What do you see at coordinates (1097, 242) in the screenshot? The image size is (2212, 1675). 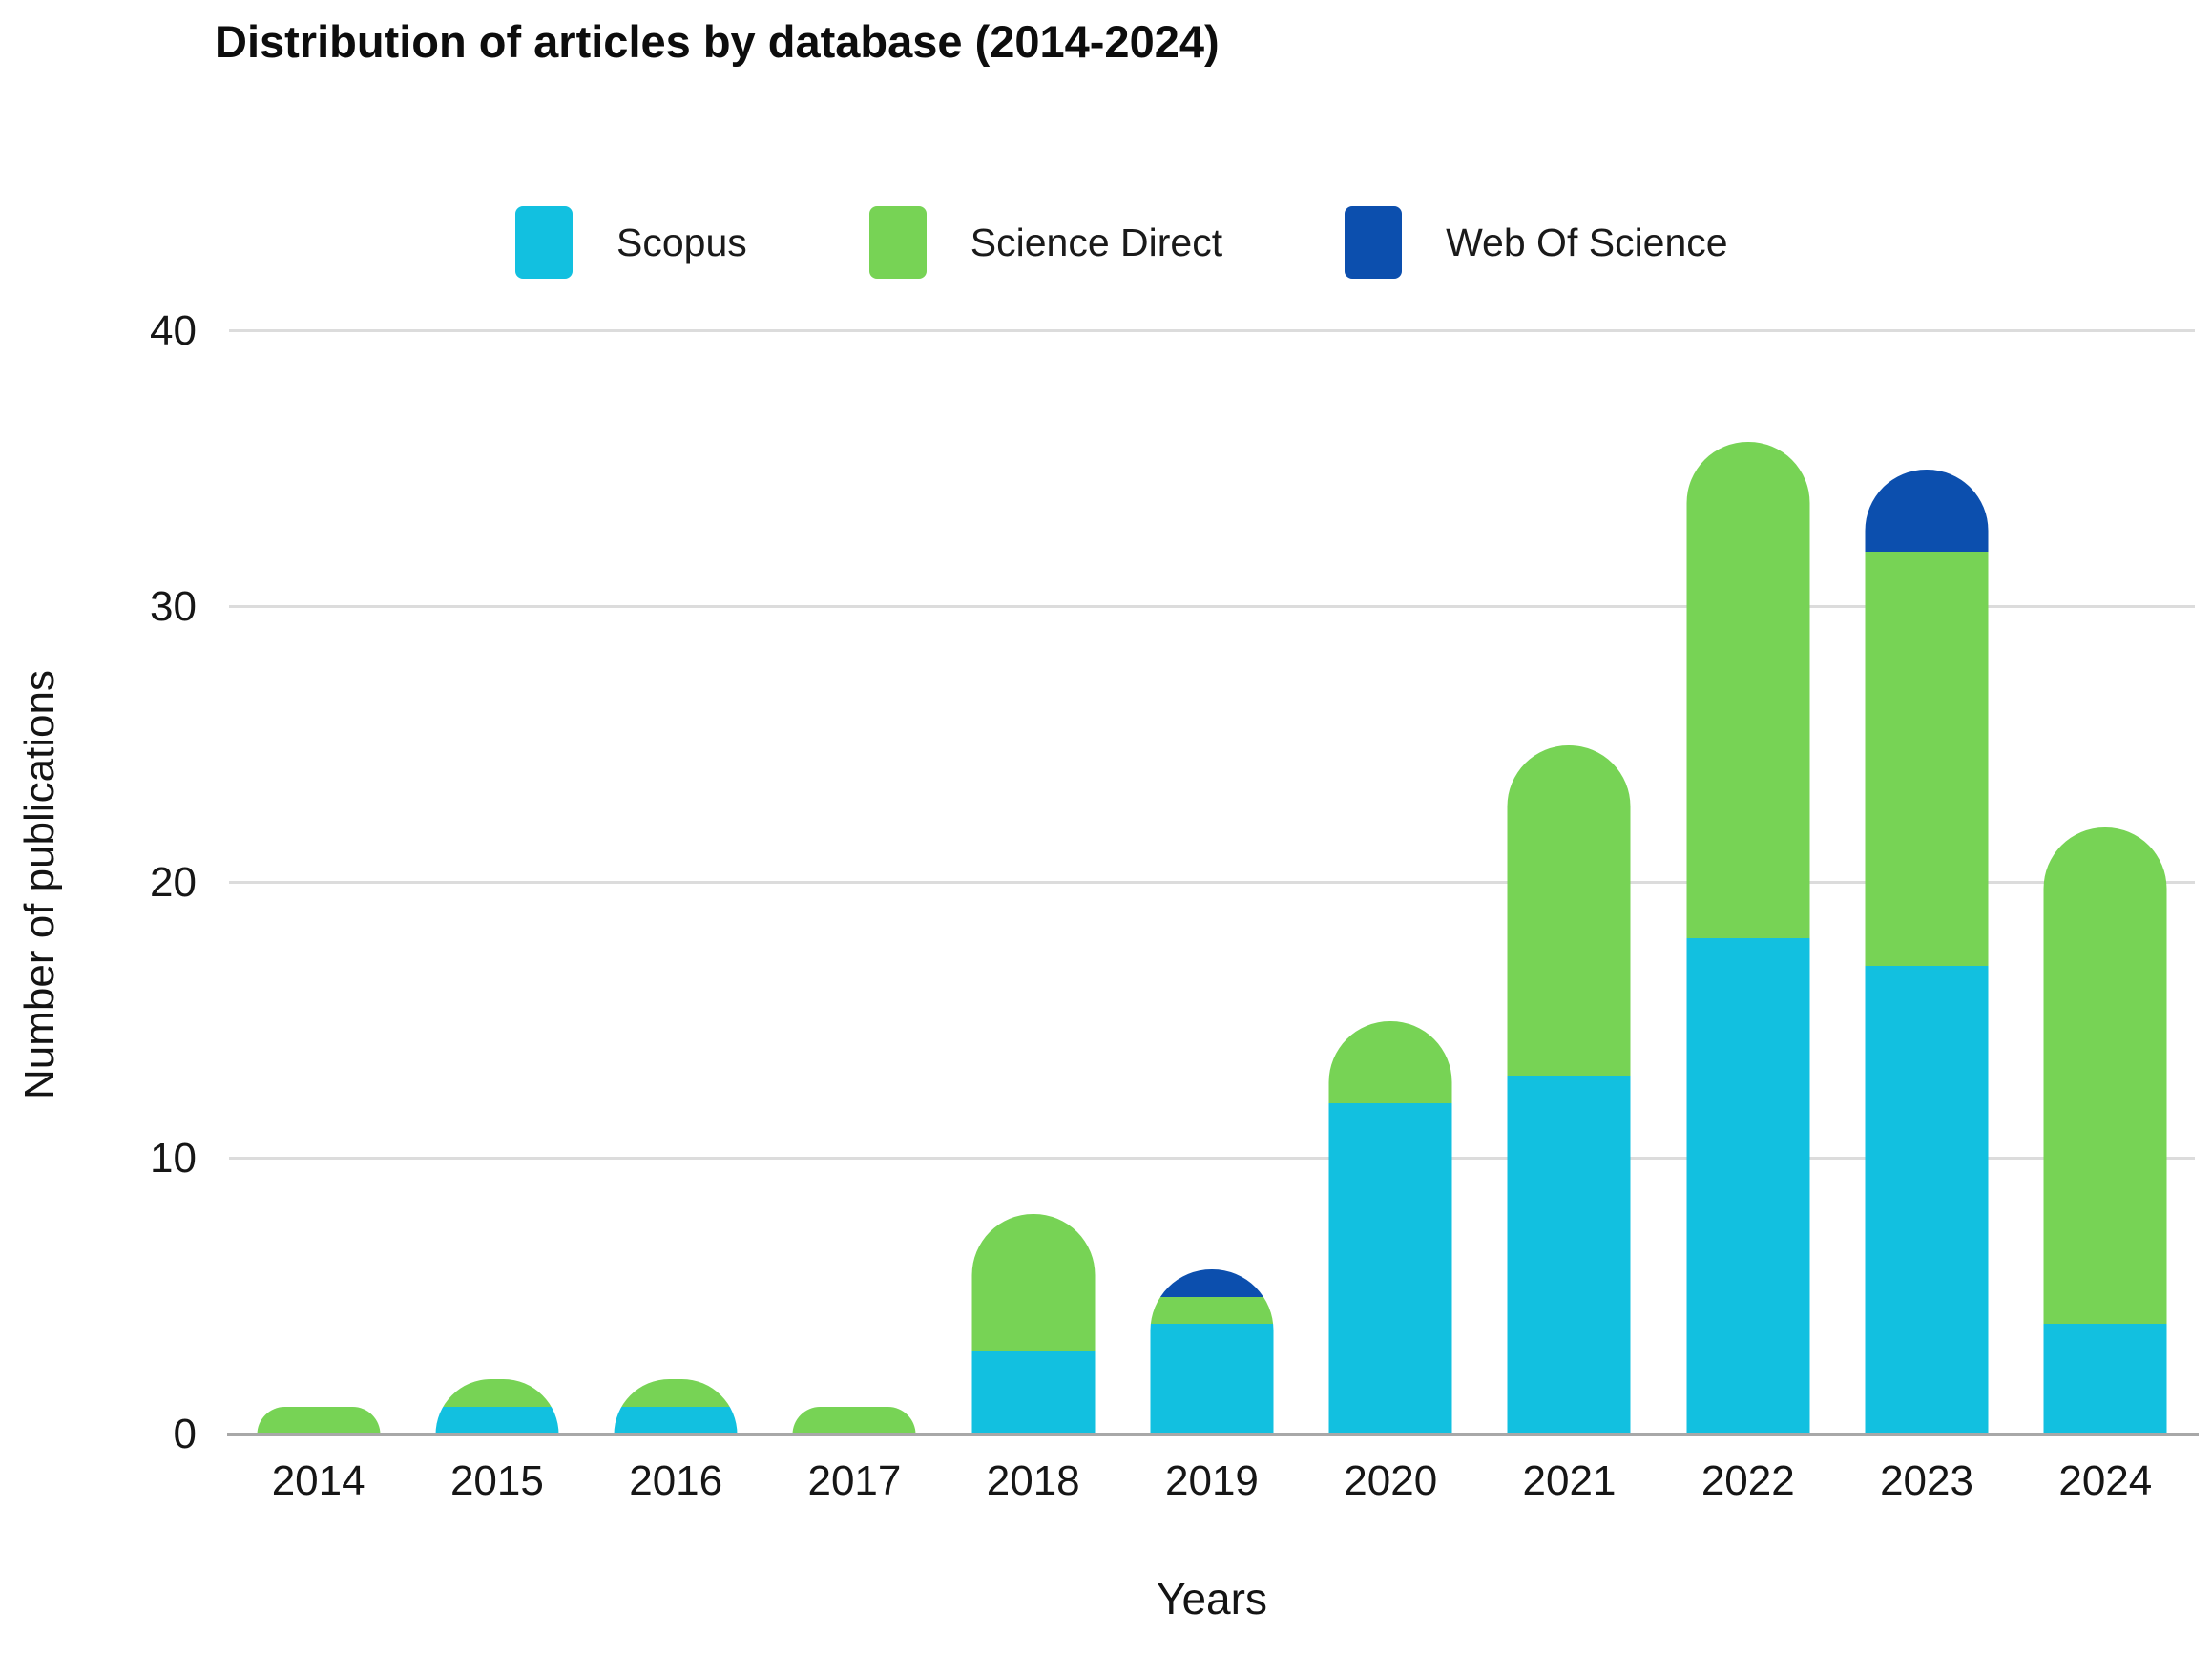 I see `legend-label: Science Direct` at bounding box center [1097, 242].